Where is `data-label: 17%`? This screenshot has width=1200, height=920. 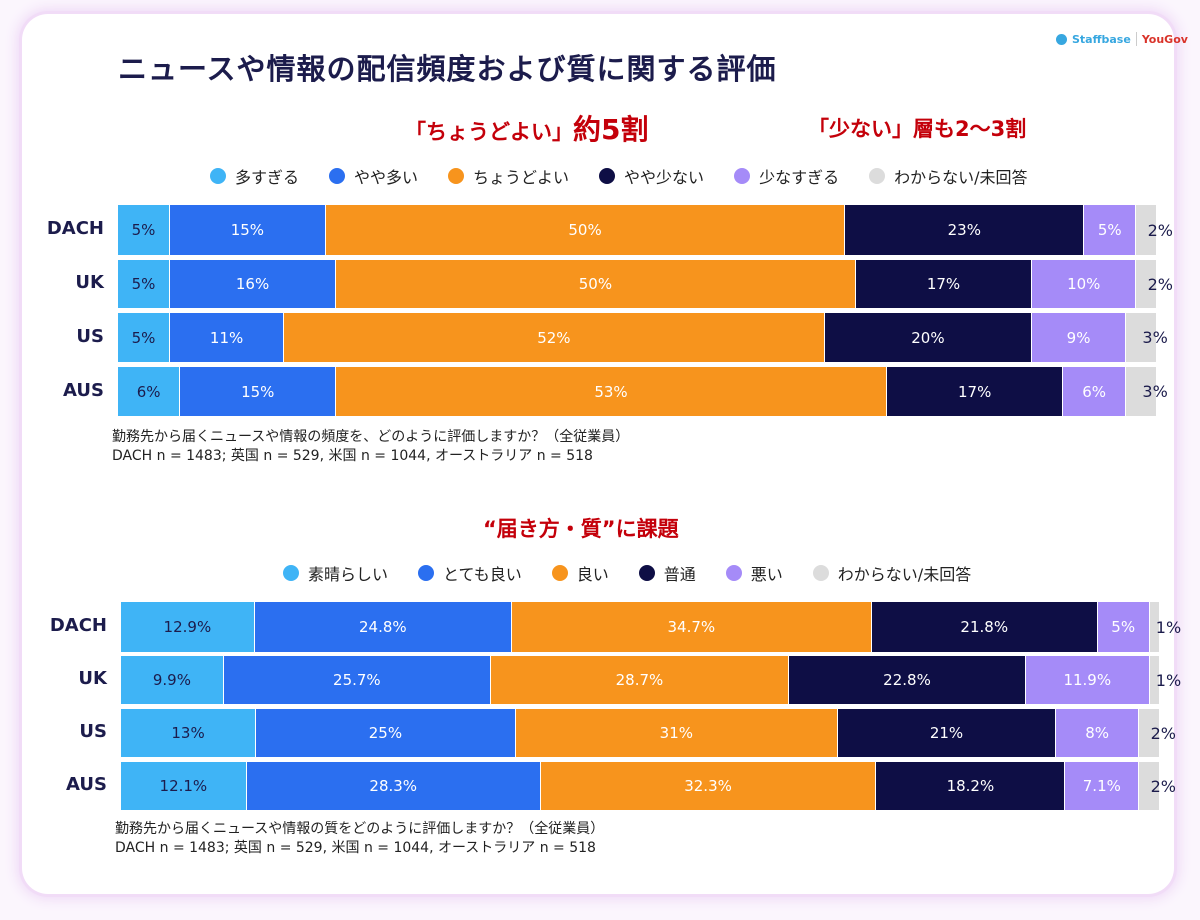 data-label: 17% is located at coordinates (943, 284).